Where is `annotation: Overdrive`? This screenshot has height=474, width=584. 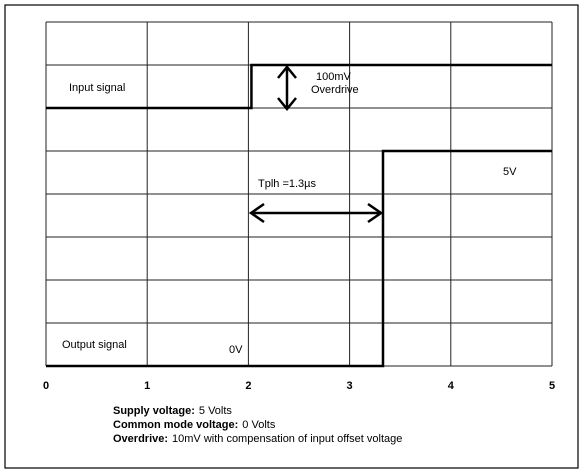 annotation: Overdrive is located at coordinates (335, 90).